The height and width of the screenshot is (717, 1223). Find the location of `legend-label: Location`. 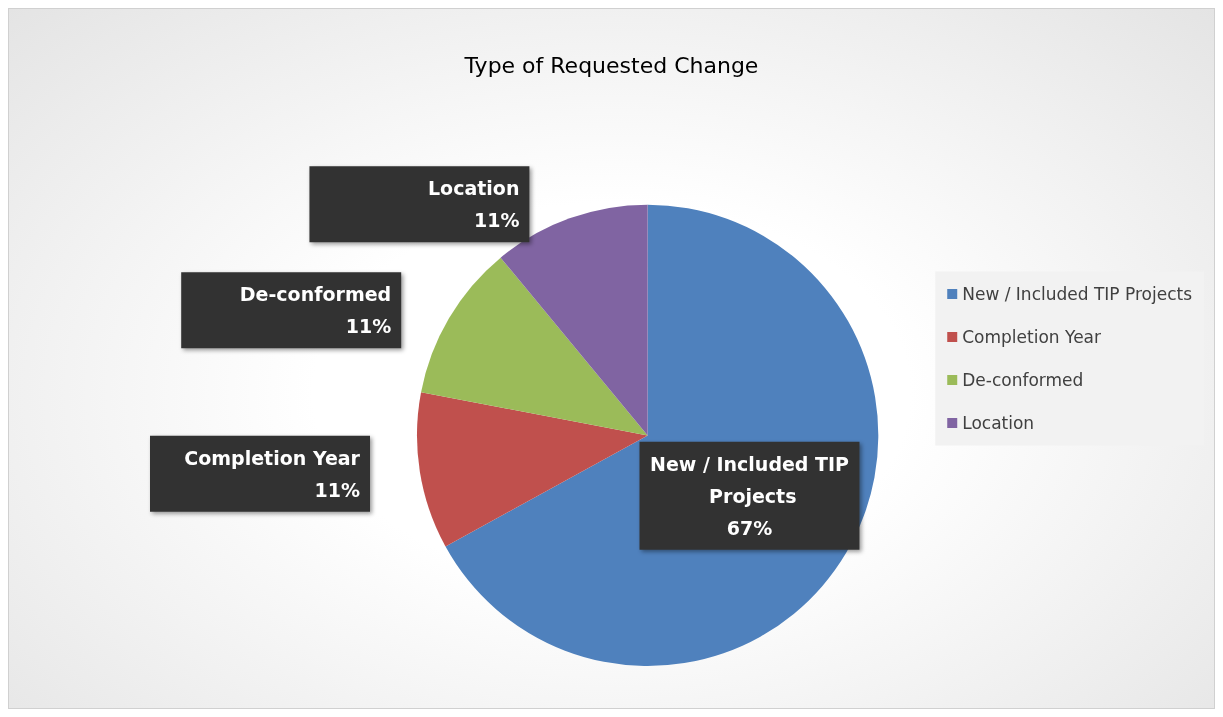

legend-label: Location is located at coordinates (998, 423).